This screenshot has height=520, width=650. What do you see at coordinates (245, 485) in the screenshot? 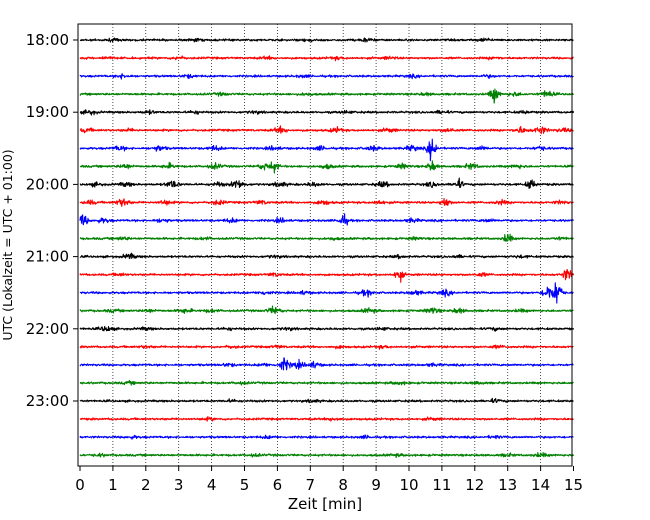
I see `x-tick-label: 5` at bounding box center [245, 485].